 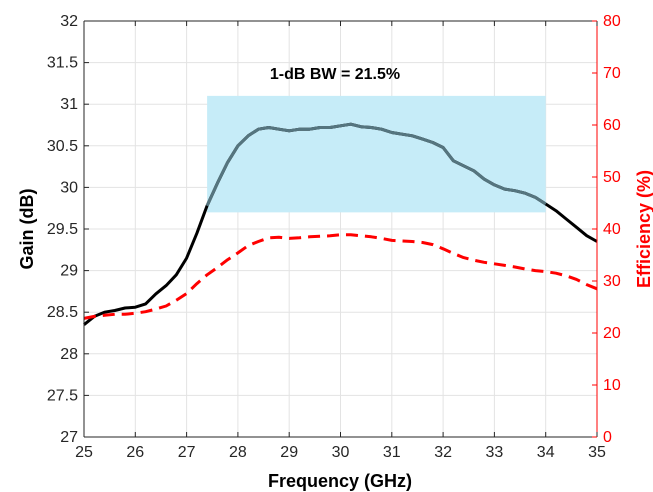 What do you see at coordinates (62, 63) in the screenshot?
I see `y-left-tick-label: 31.5` at bounding box center [62, 63].